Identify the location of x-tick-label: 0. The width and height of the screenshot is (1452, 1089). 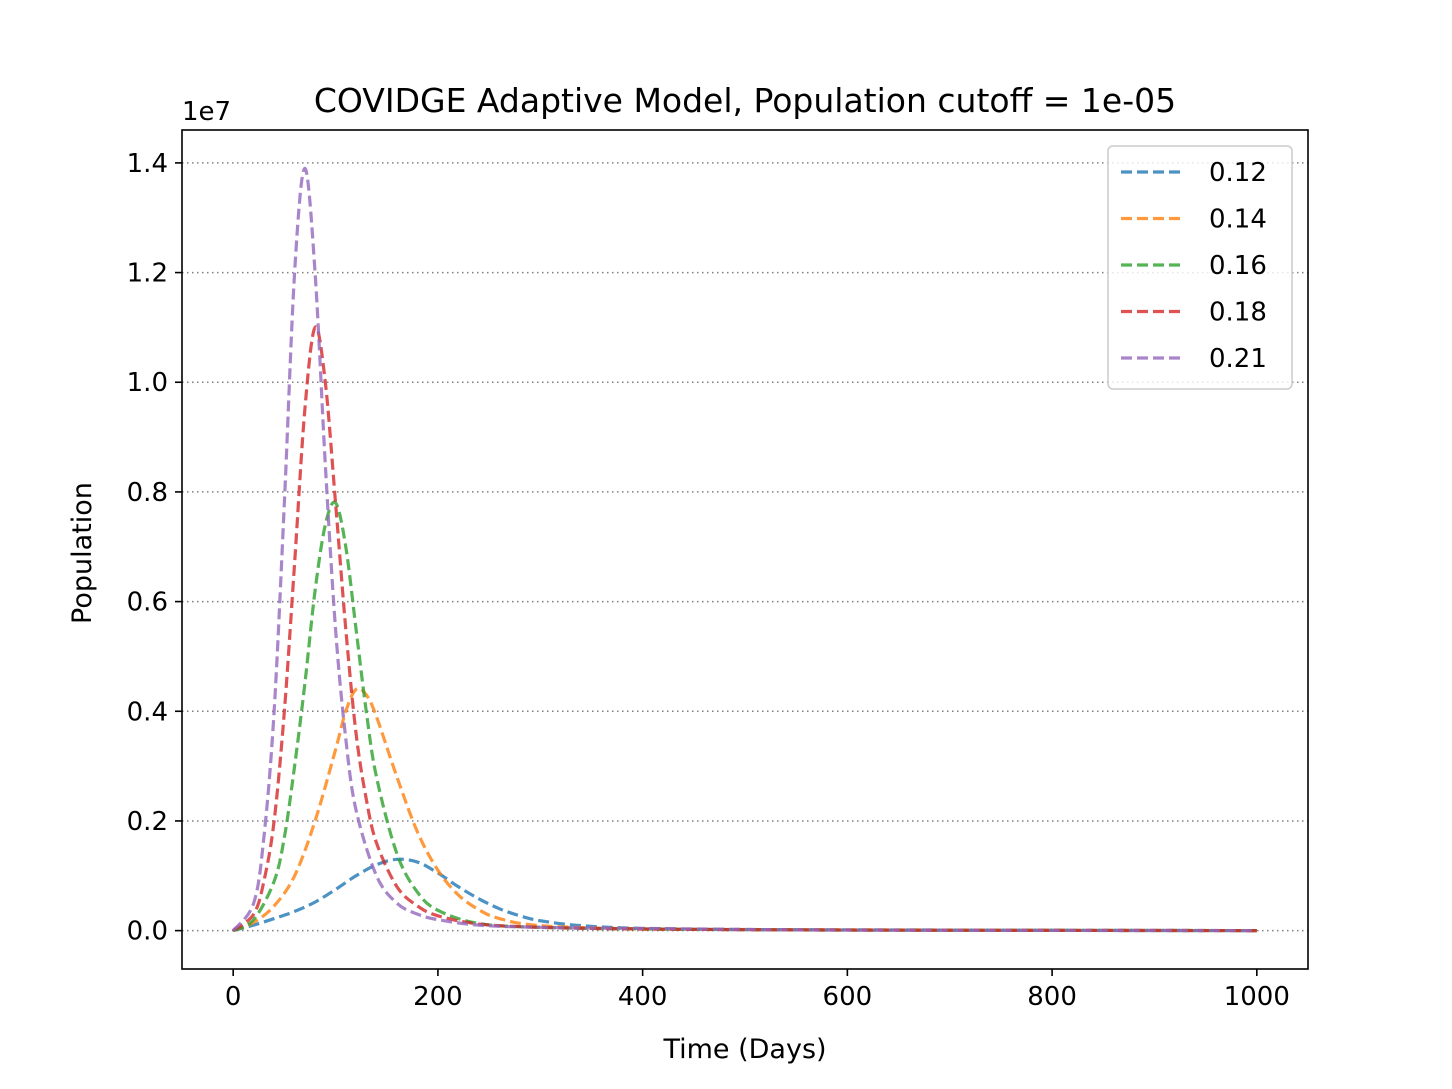
(233, 997).